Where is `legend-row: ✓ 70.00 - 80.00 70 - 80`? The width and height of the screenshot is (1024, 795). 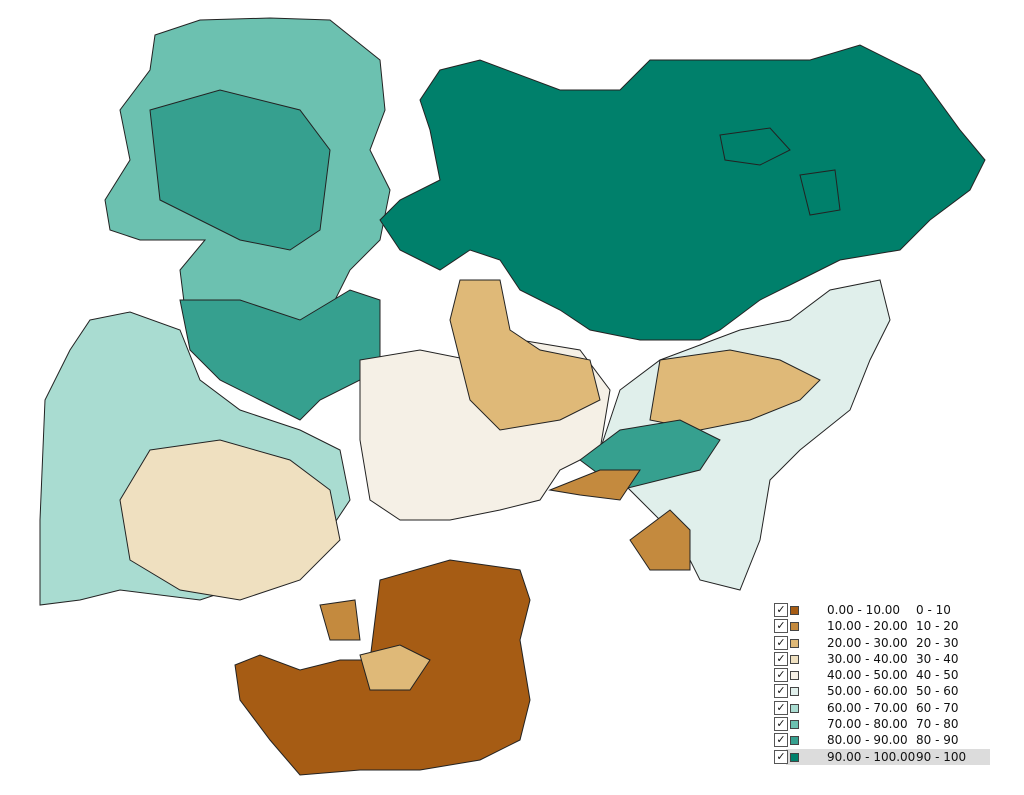
legend-row: ✓ 70.00 - 80.00 70 - 80 is located at coordinates (881, 724).